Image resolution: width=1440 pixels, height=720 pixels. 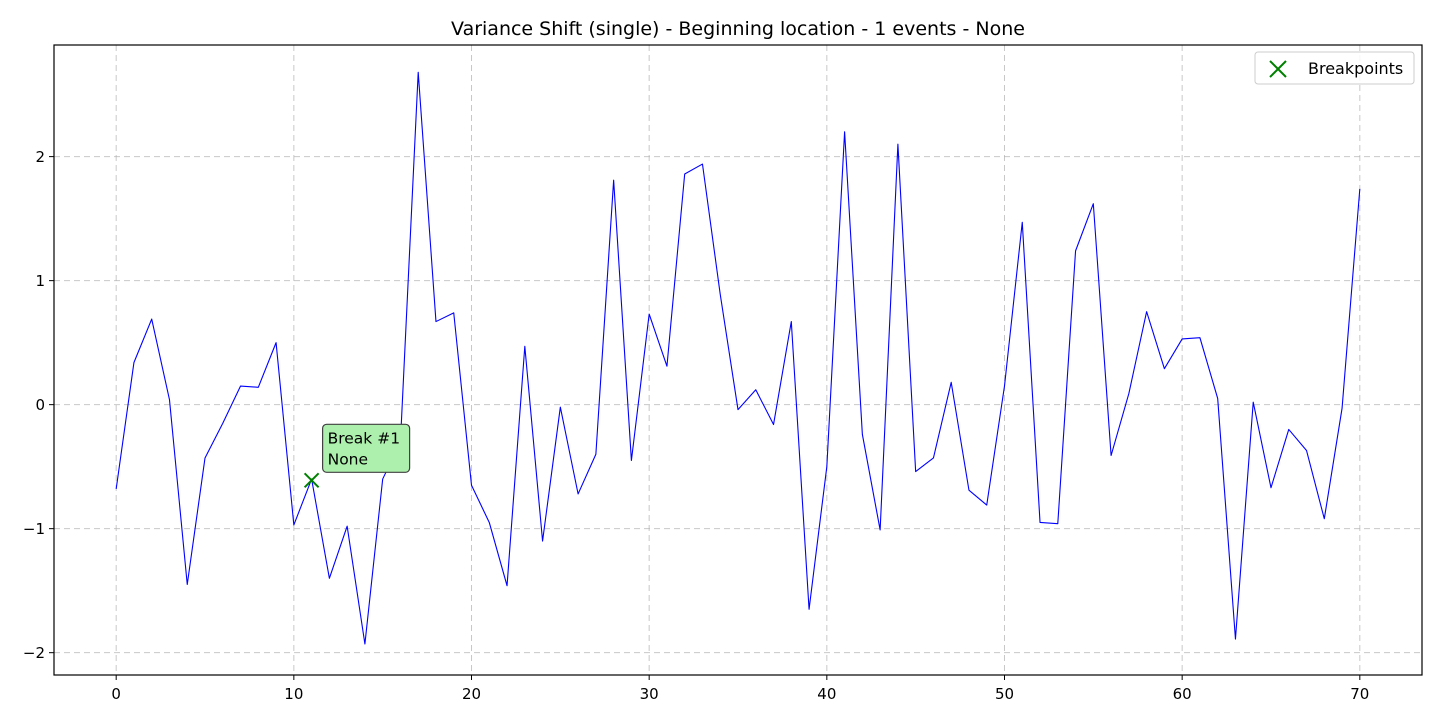 I want to click on legend-box, so click(x=1334, y=68).